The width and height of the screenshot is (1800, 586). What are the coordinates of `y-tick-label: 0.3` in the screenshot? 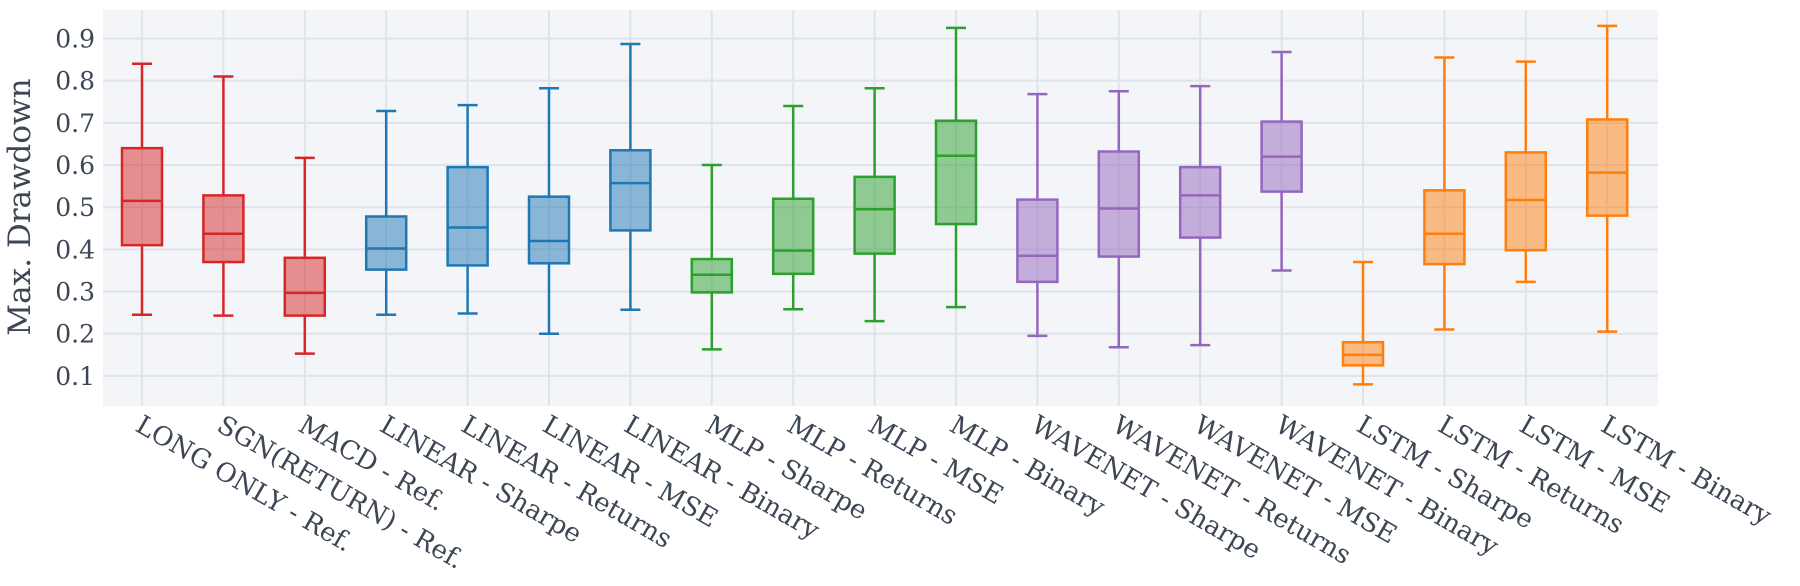 It's located at (75, 292).